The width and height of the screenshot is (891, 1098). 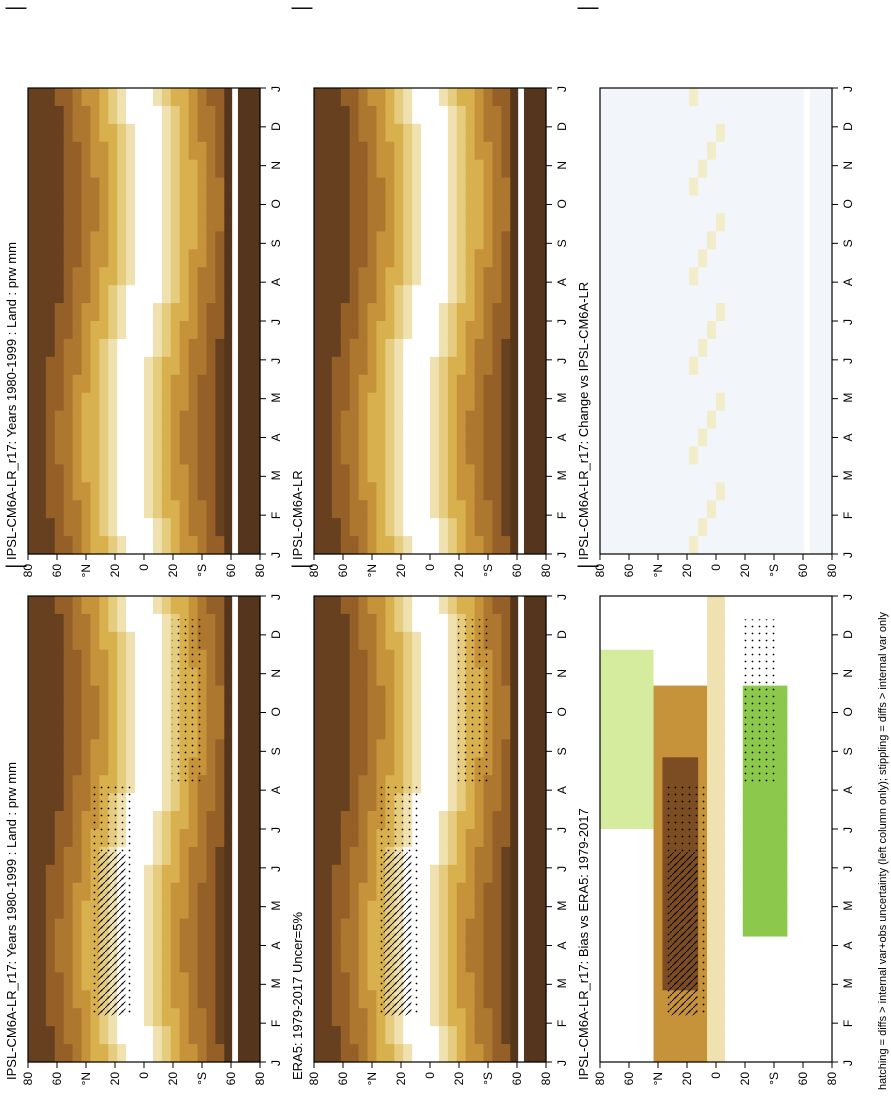 I want to click on p3-xtick-label: D, so click(x=562, y=634).